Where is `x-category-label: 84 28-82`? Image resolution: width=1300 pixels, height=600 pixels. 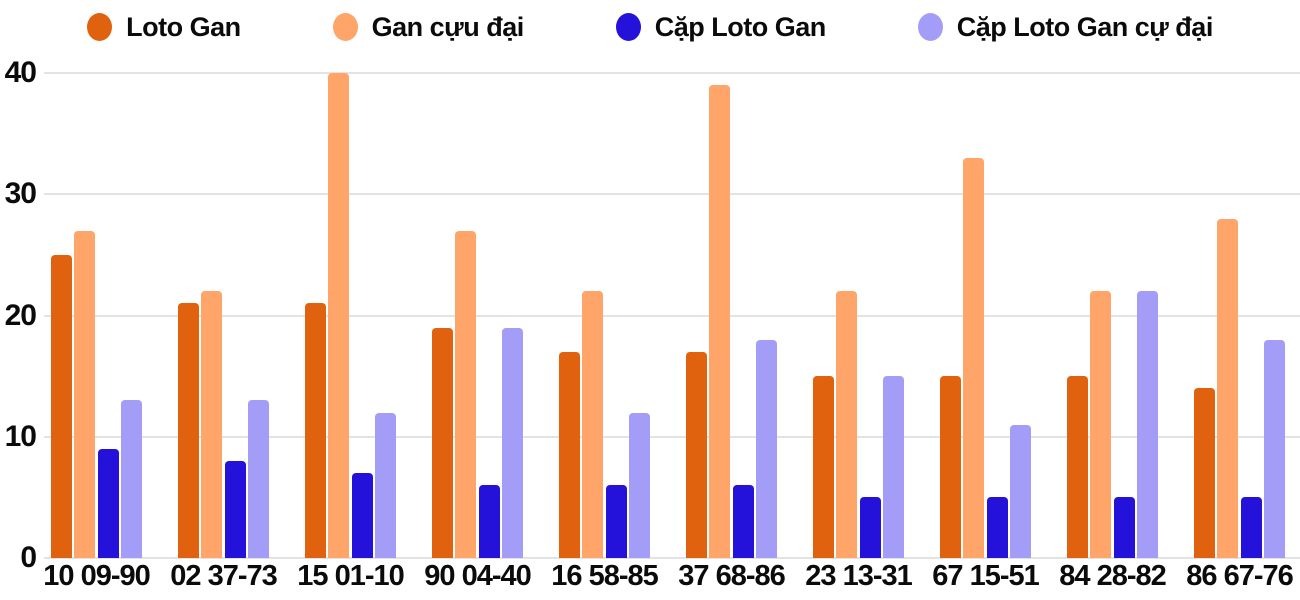 x-category-label: 84 28-82 is located at coordinates (1113, 576).